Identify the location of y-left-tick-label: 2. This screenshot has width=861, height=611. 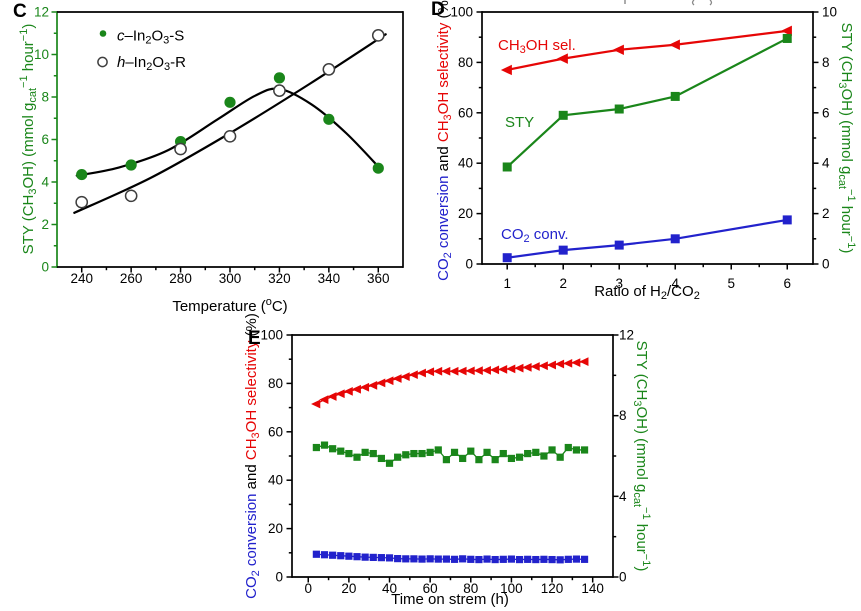
(45, 224).